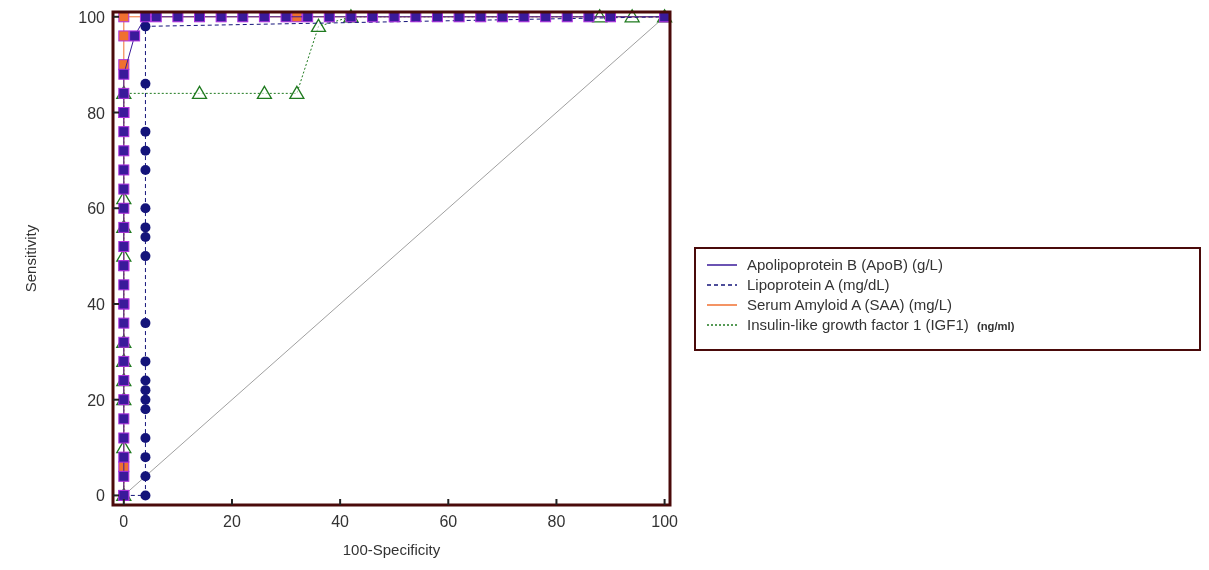 Image resolution: width=1209 pixels, height=570 pixels. Describe the element at coordinates (665, 521) in the screenshot. I see `x-tick-label: 100` at that location.